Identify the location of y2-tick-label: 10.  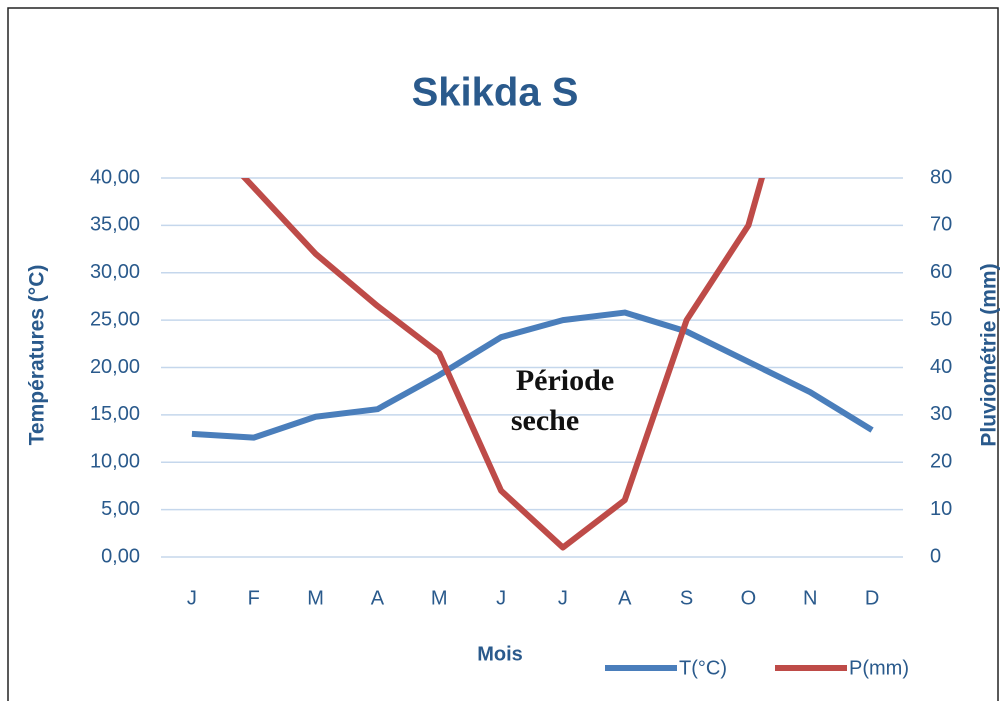
(941, 509).